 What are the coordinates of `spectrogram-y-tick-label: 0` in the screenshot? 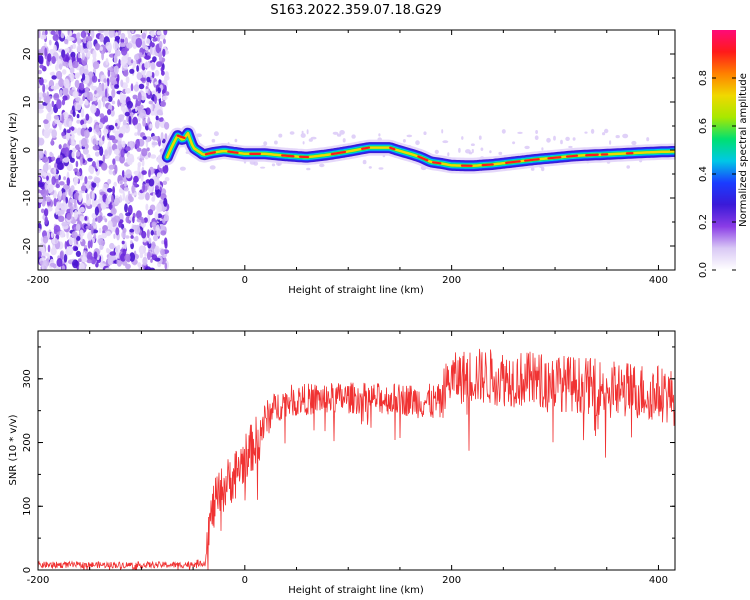 It's located at (27, 150).